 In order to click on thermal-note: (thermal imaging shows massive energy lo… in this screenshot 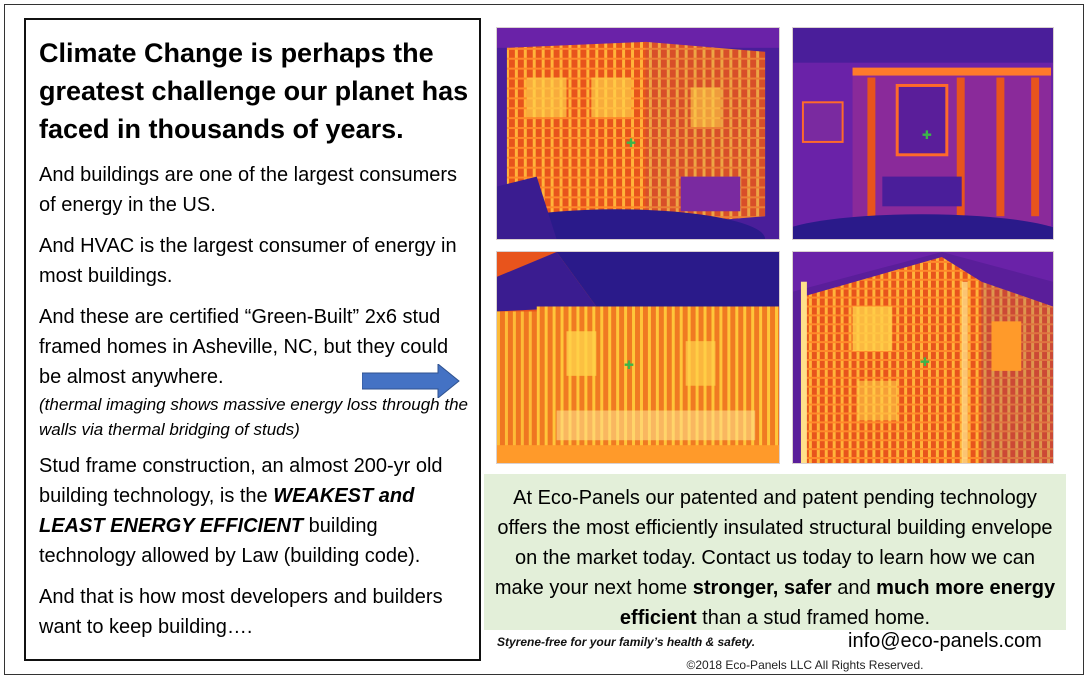, I will do `click(253, 417)`.